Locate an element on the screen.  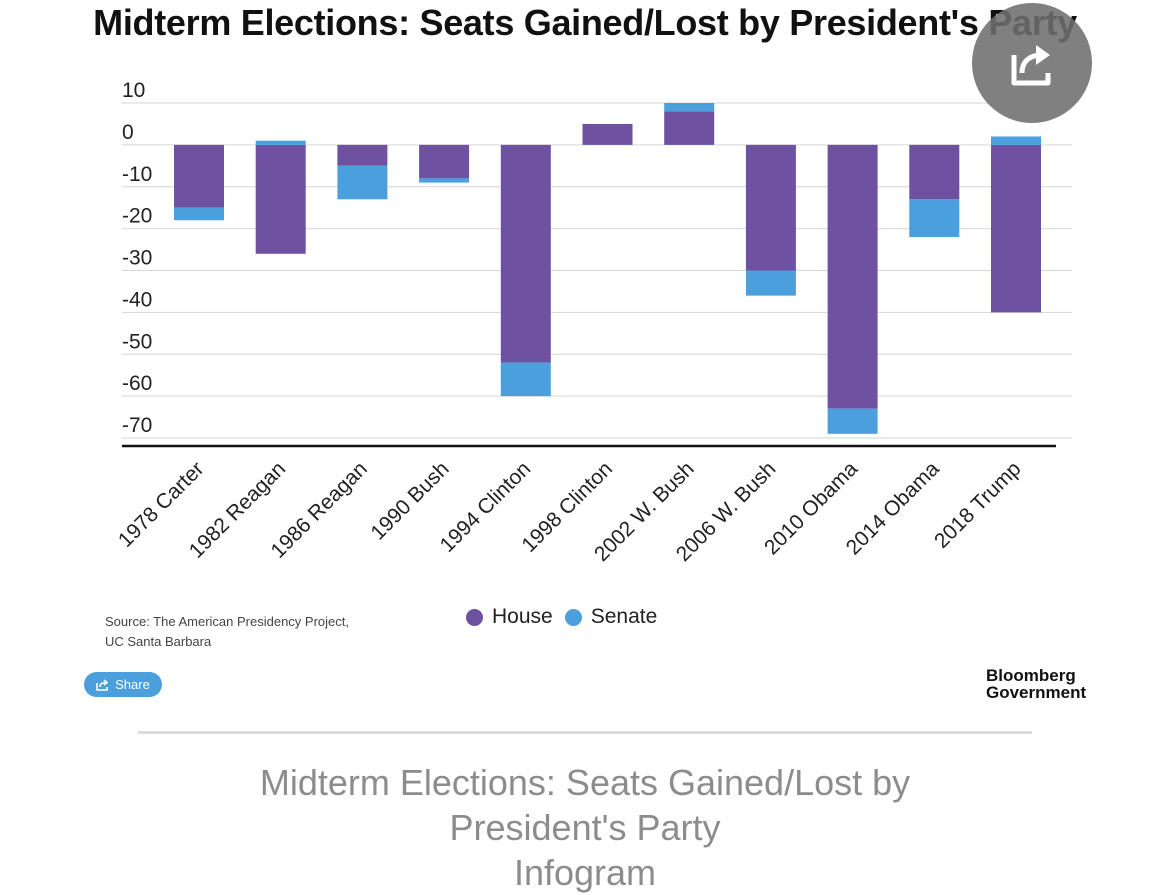
house-swatch is located at coordinates (474, 617).